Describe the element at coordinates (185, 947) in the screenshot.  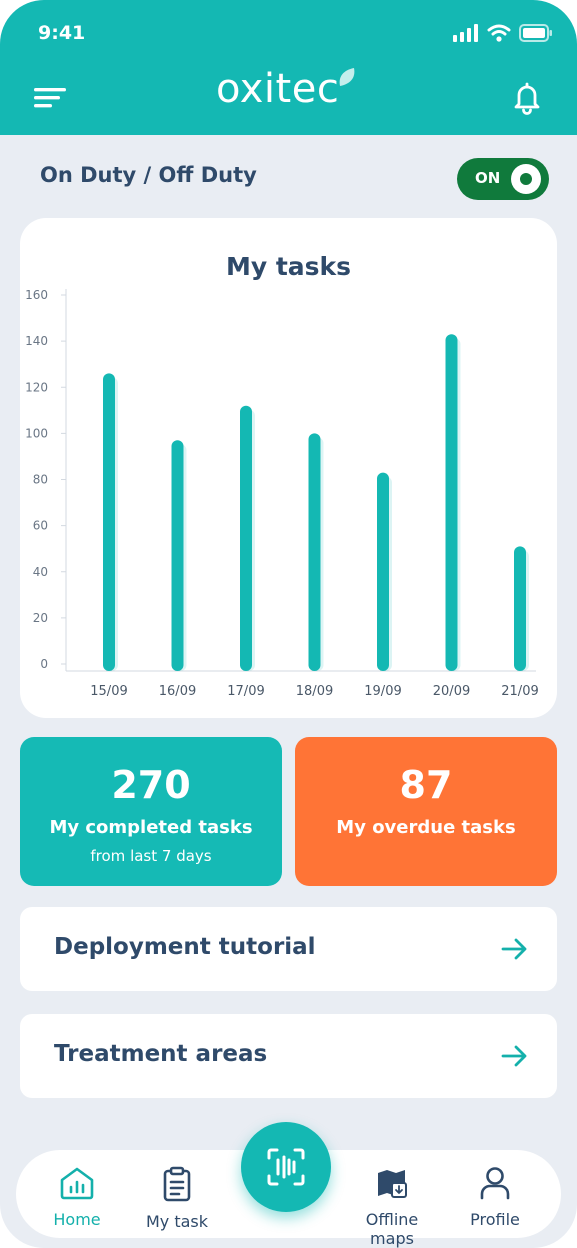
I see `deployment-tutorial-label: Deployment tutorial` at that location.